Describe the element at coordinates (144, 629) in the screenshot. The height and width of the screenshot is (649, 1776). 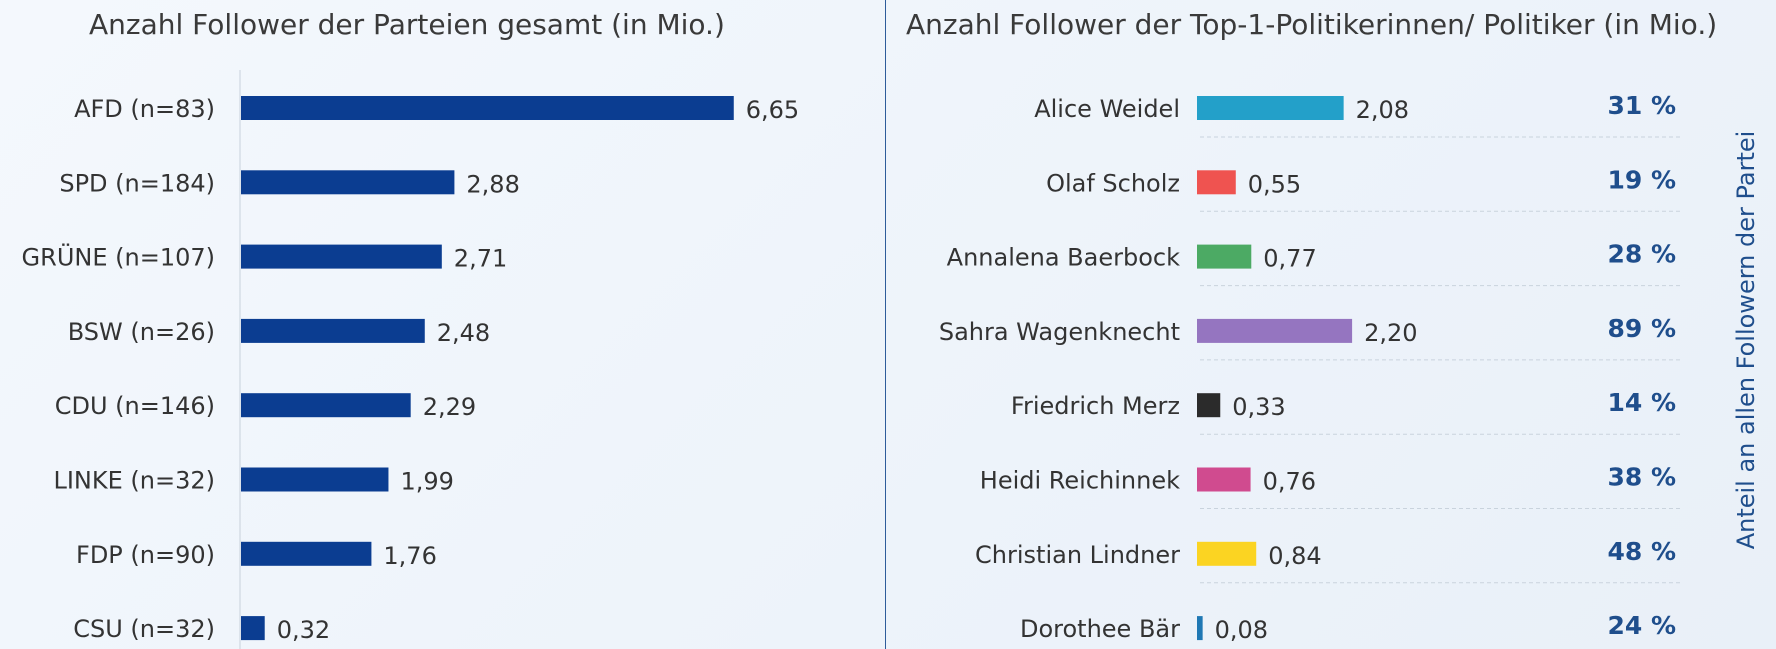
I see `left-category-label: CSU (n=32)` at that location.